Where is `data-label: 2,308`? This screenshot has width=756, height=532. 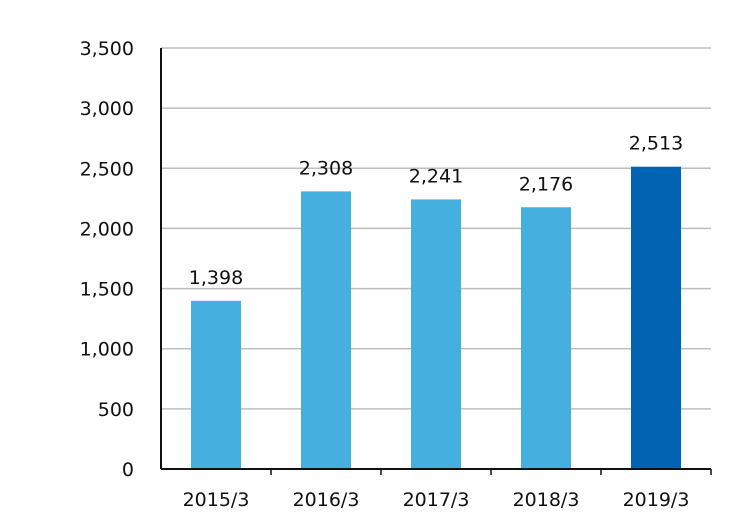 data-label: 2,308 is located at coordinates (326, 168).